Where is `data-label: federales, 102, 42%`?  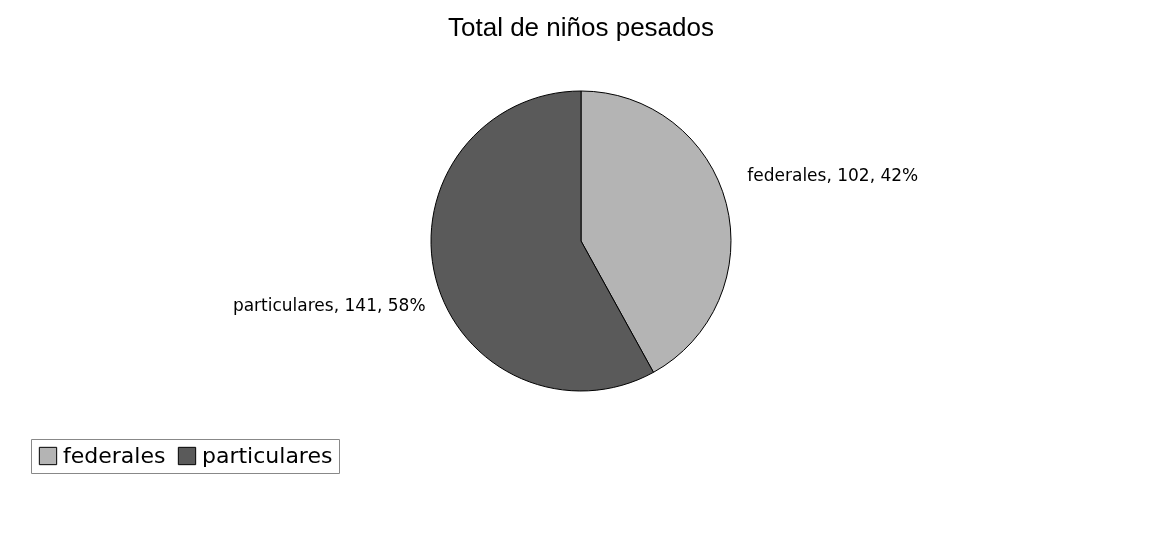
data-label: federales, 102, 42% is located at coordinates (833, 175).